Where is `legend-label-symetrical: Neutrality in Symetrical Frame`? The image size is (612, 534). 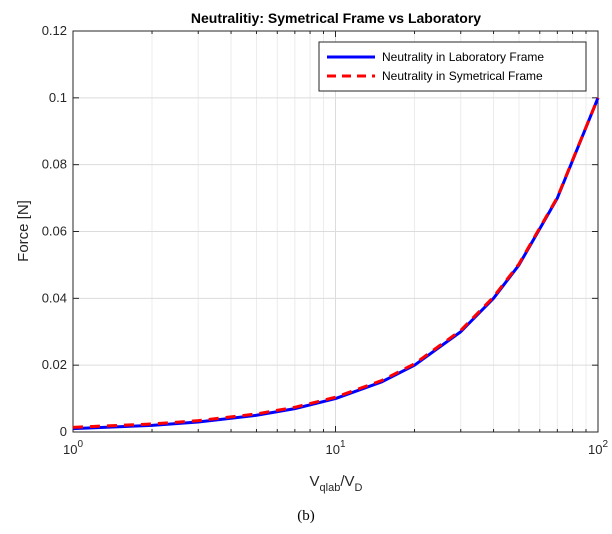 legend-label-symetrical: Neutrality in Symetrical Frame is located at coordinates (462, 76).